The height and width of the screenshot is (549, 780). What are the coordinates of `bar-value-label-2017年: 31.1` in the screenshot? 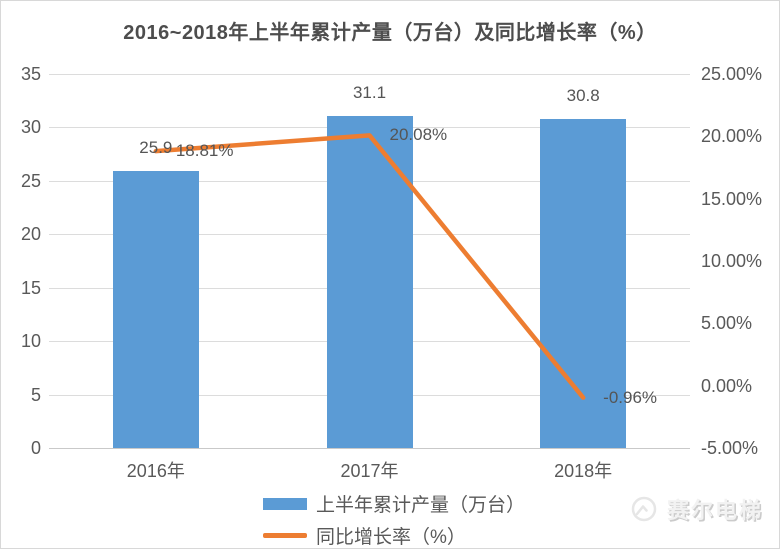 It's located at (369, 92).